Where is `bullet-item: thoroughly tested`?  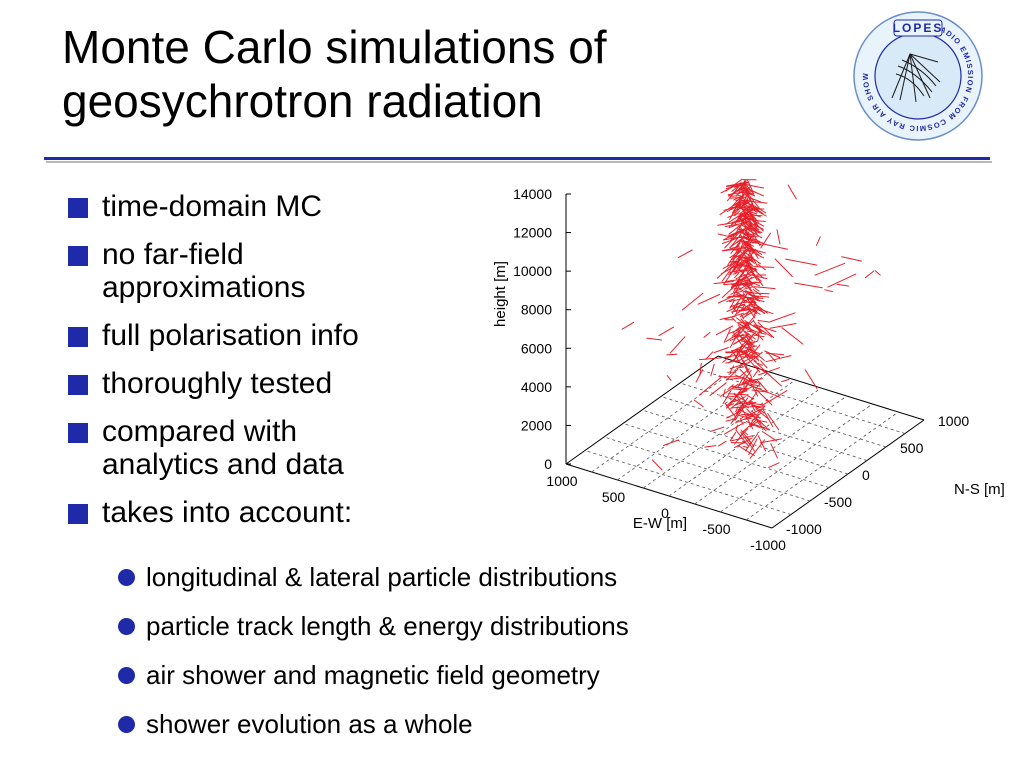
bullet-item: thoroughly tested is located at coordinates (278, 383).